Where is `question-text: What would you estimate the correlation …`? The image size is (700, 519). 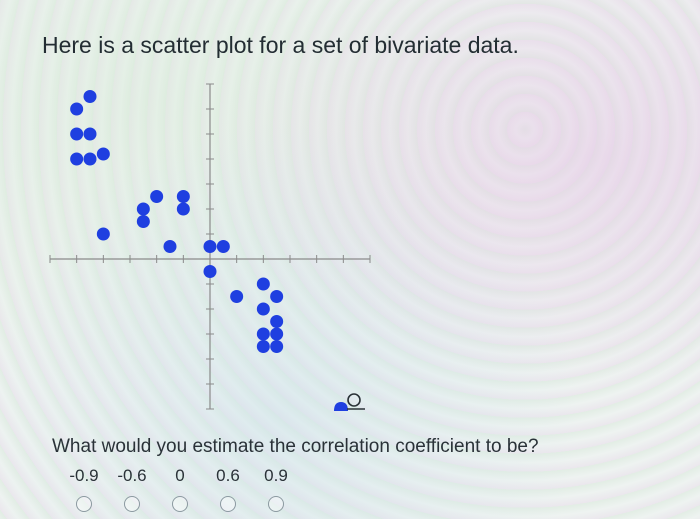 question-text: What would you estimate the correlation … is located at coordinates (295, 446).